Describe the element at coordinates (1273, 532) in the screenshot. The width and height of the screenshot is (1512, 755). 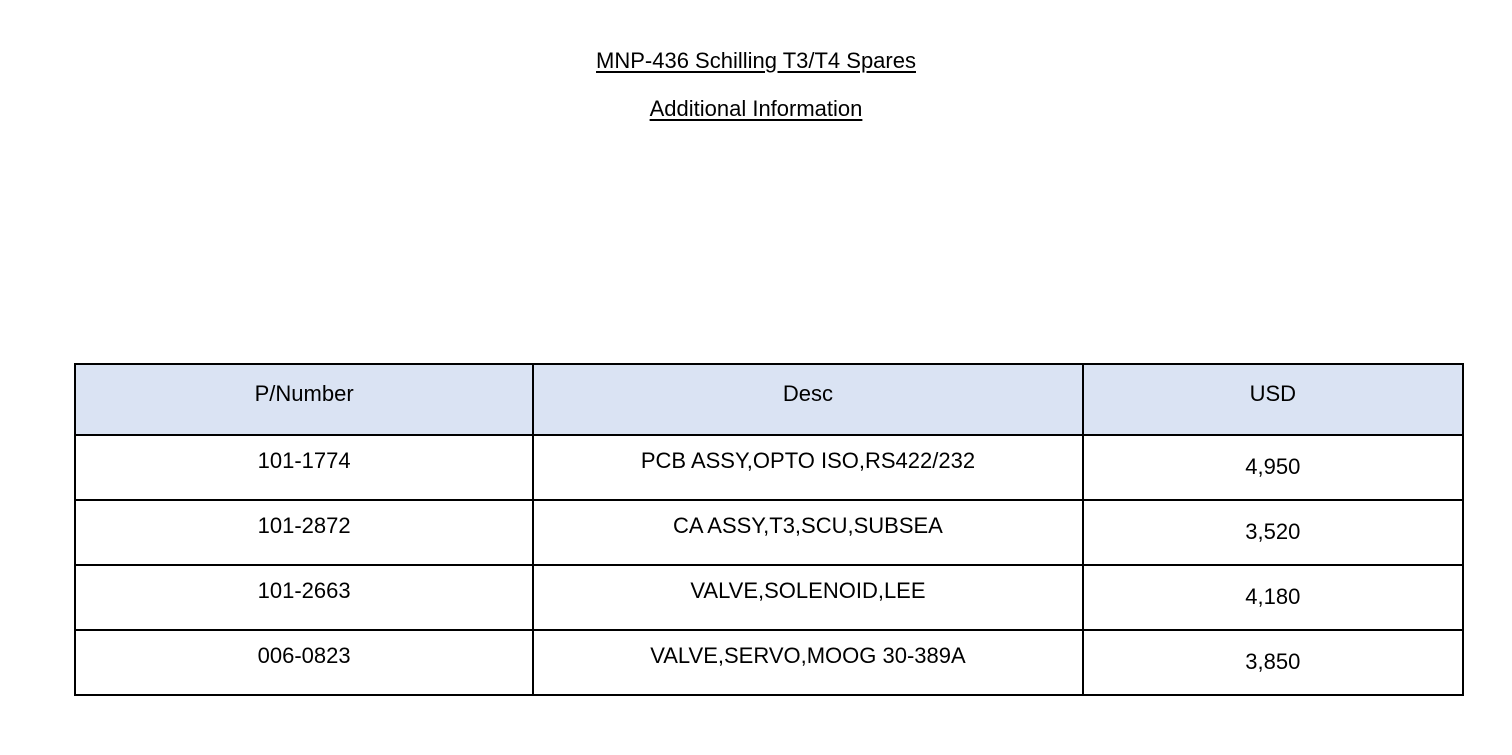
I see `cell-usd: 3,520` at that location.